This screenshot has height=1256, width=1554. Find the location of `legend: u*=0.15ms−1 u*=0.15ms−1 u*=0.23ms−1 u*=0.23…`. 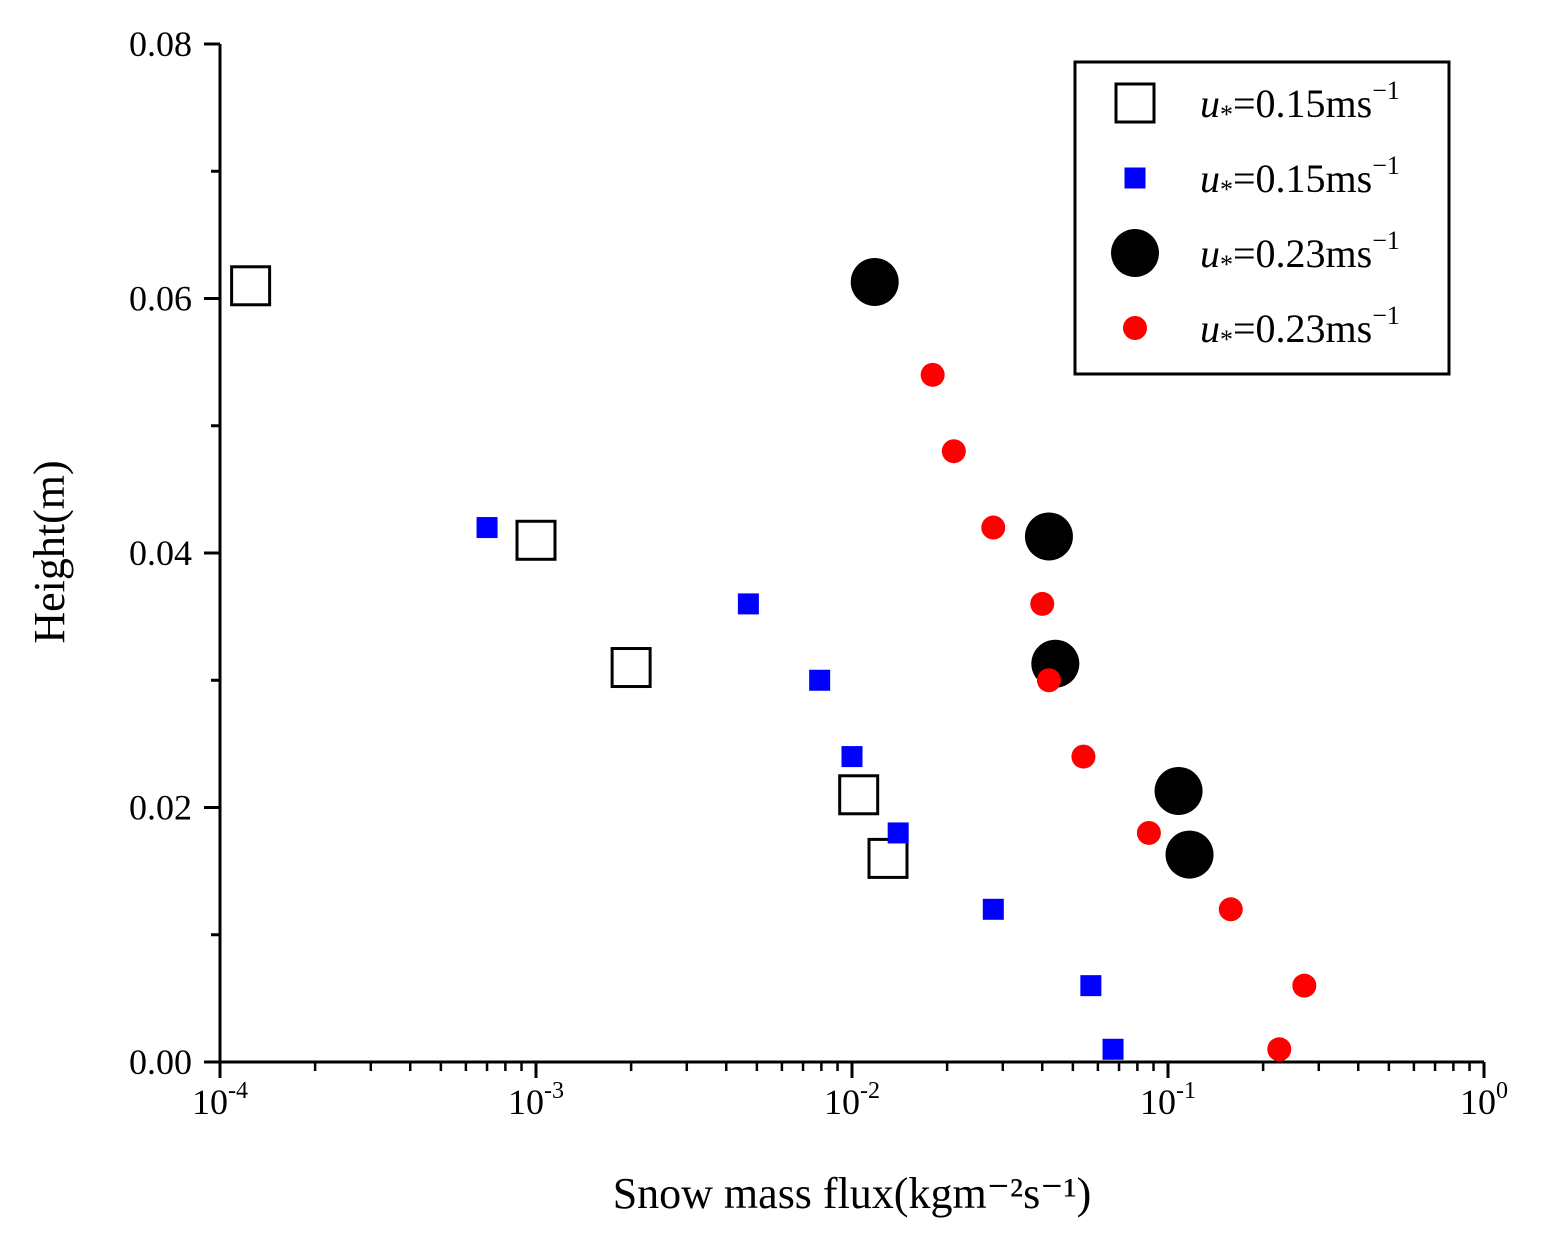

legend: u*=0.15ms−1 u*=0.15ms−1 u*=0.23ms−1 u*=0.23… is located at coordinates (1262, 218).